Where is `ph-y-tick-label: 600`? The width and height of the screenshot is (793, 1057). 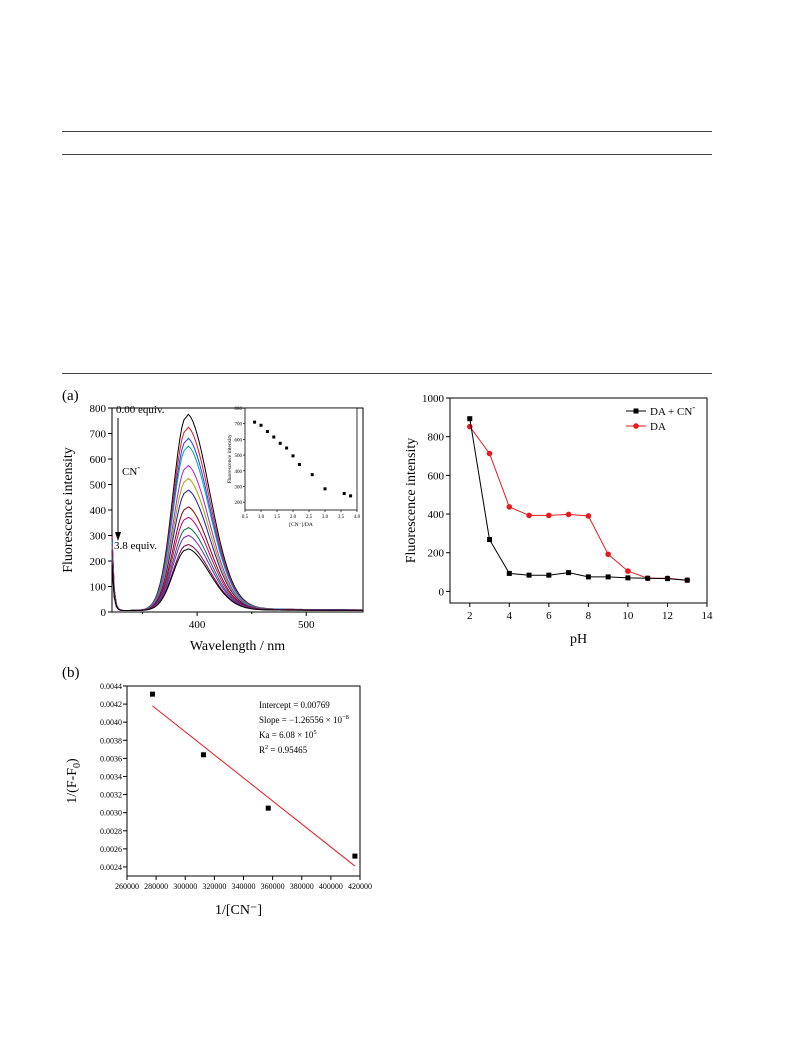
ph-y-tick-label: 600 is located at coordinates (436, 476).